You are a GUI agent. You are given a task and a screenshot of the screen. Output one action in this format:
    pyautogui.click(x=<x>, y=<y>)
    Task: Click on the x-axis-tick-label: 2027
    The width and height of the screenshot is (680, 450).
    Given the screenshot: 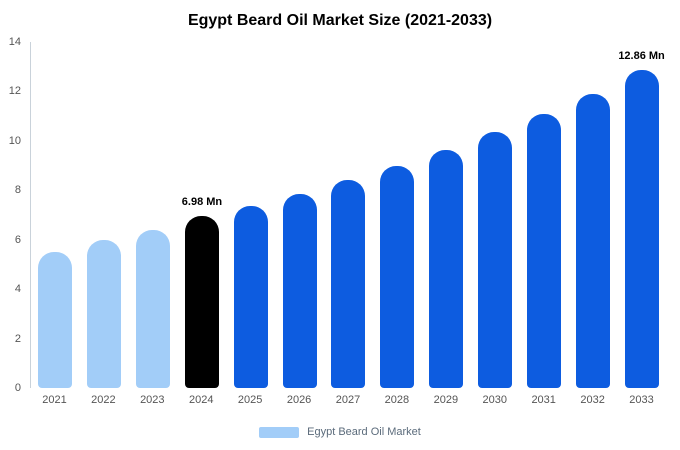 What is the action you would take?
    pyautogui.click(x=348, y=400)
    